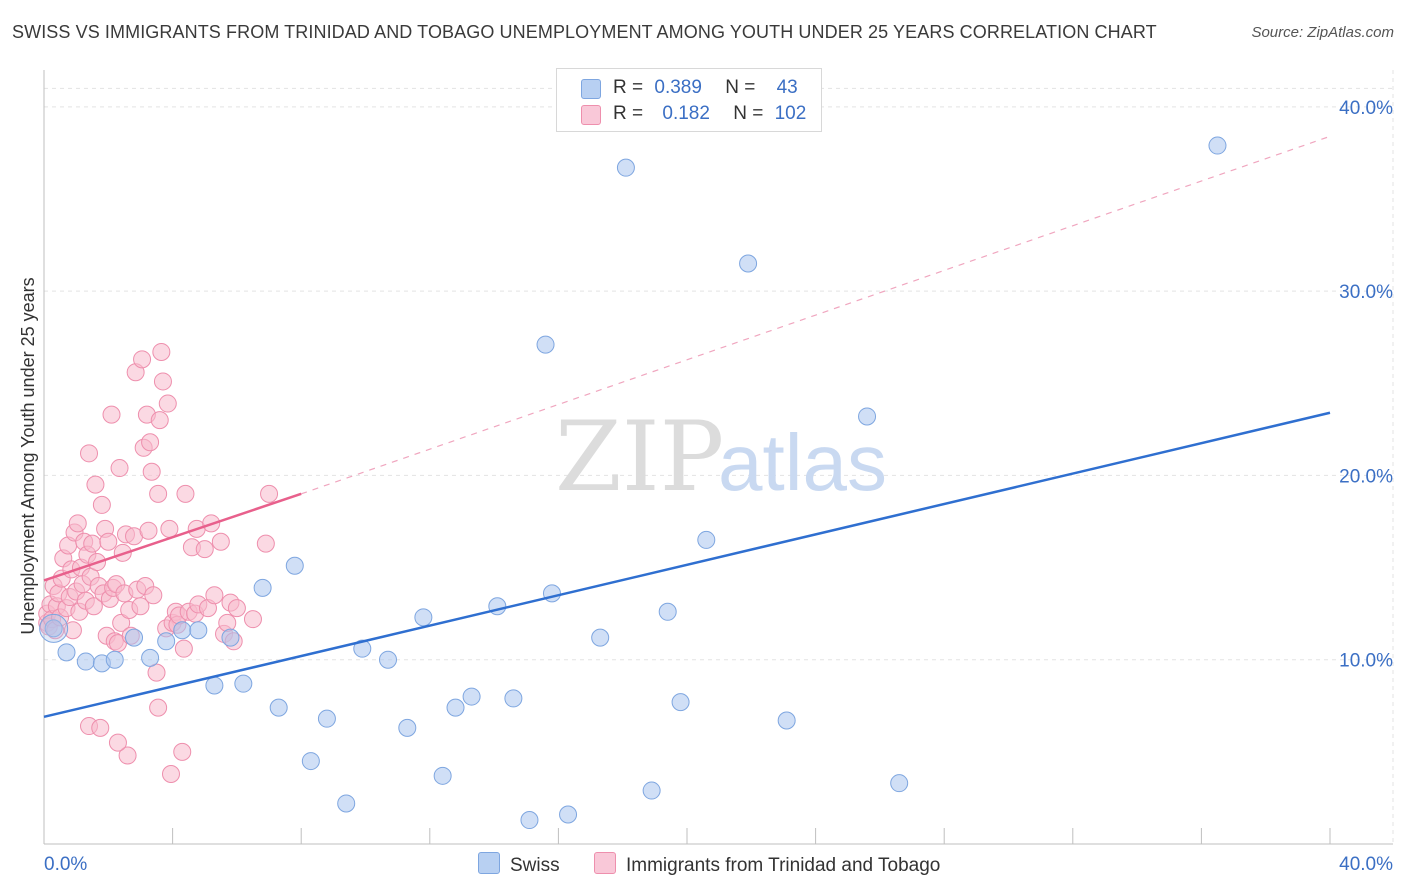 This screenshot has width=1406, height=892. Describe the element at coordinates (678, 87) in the screenshot. I see `legend-r-value-swiss: 0.389` at that location.